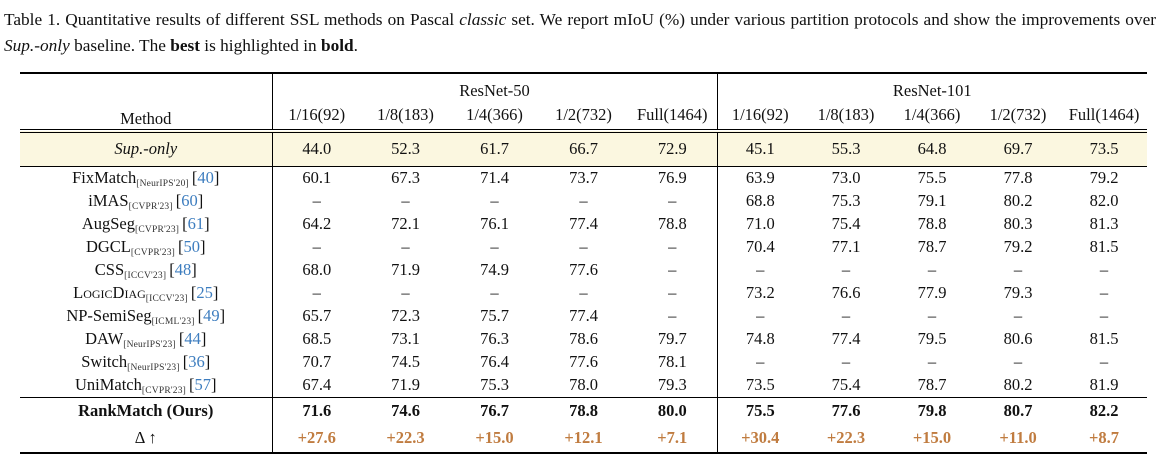 Image resolution: width=1162 pixels, height=461 pixels. Describe the element at coordinates (1018, 148) in the screenshot. I see `value-cell: 69.7` at that location.